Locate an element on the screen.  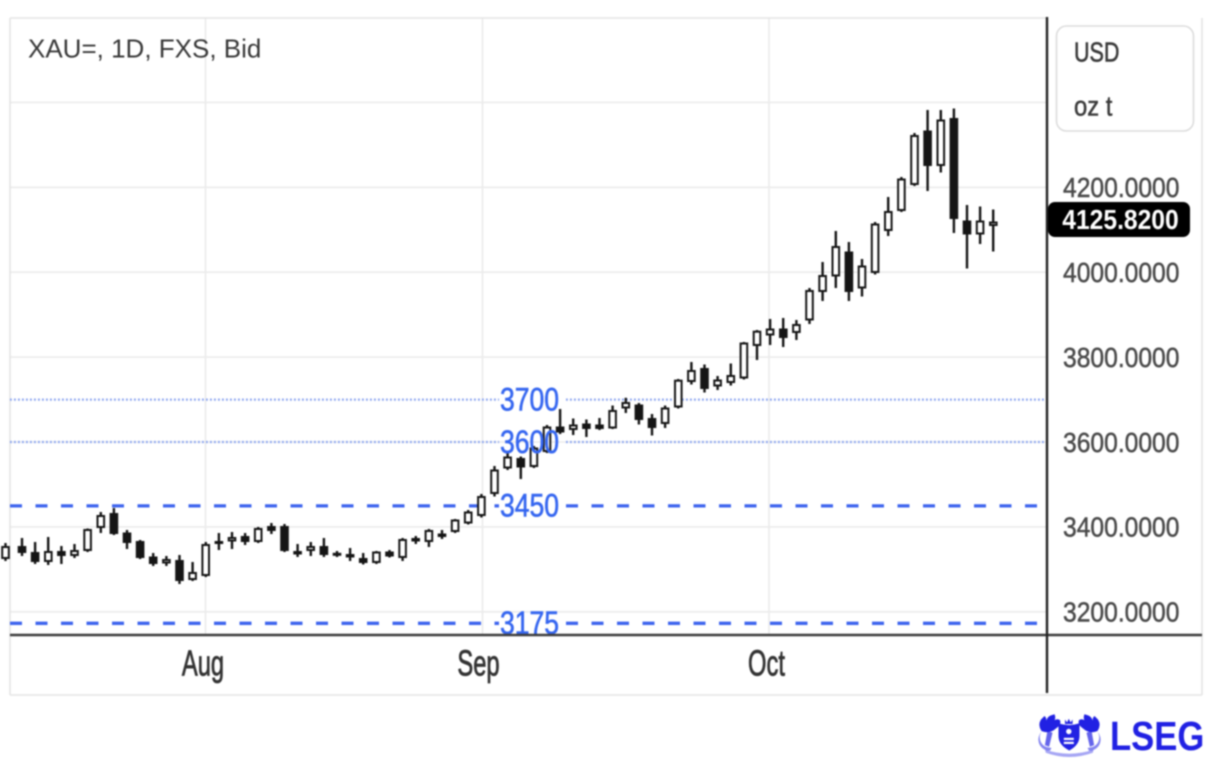
svg-text: 3200.0000 is located at coordinates (1121, 612).